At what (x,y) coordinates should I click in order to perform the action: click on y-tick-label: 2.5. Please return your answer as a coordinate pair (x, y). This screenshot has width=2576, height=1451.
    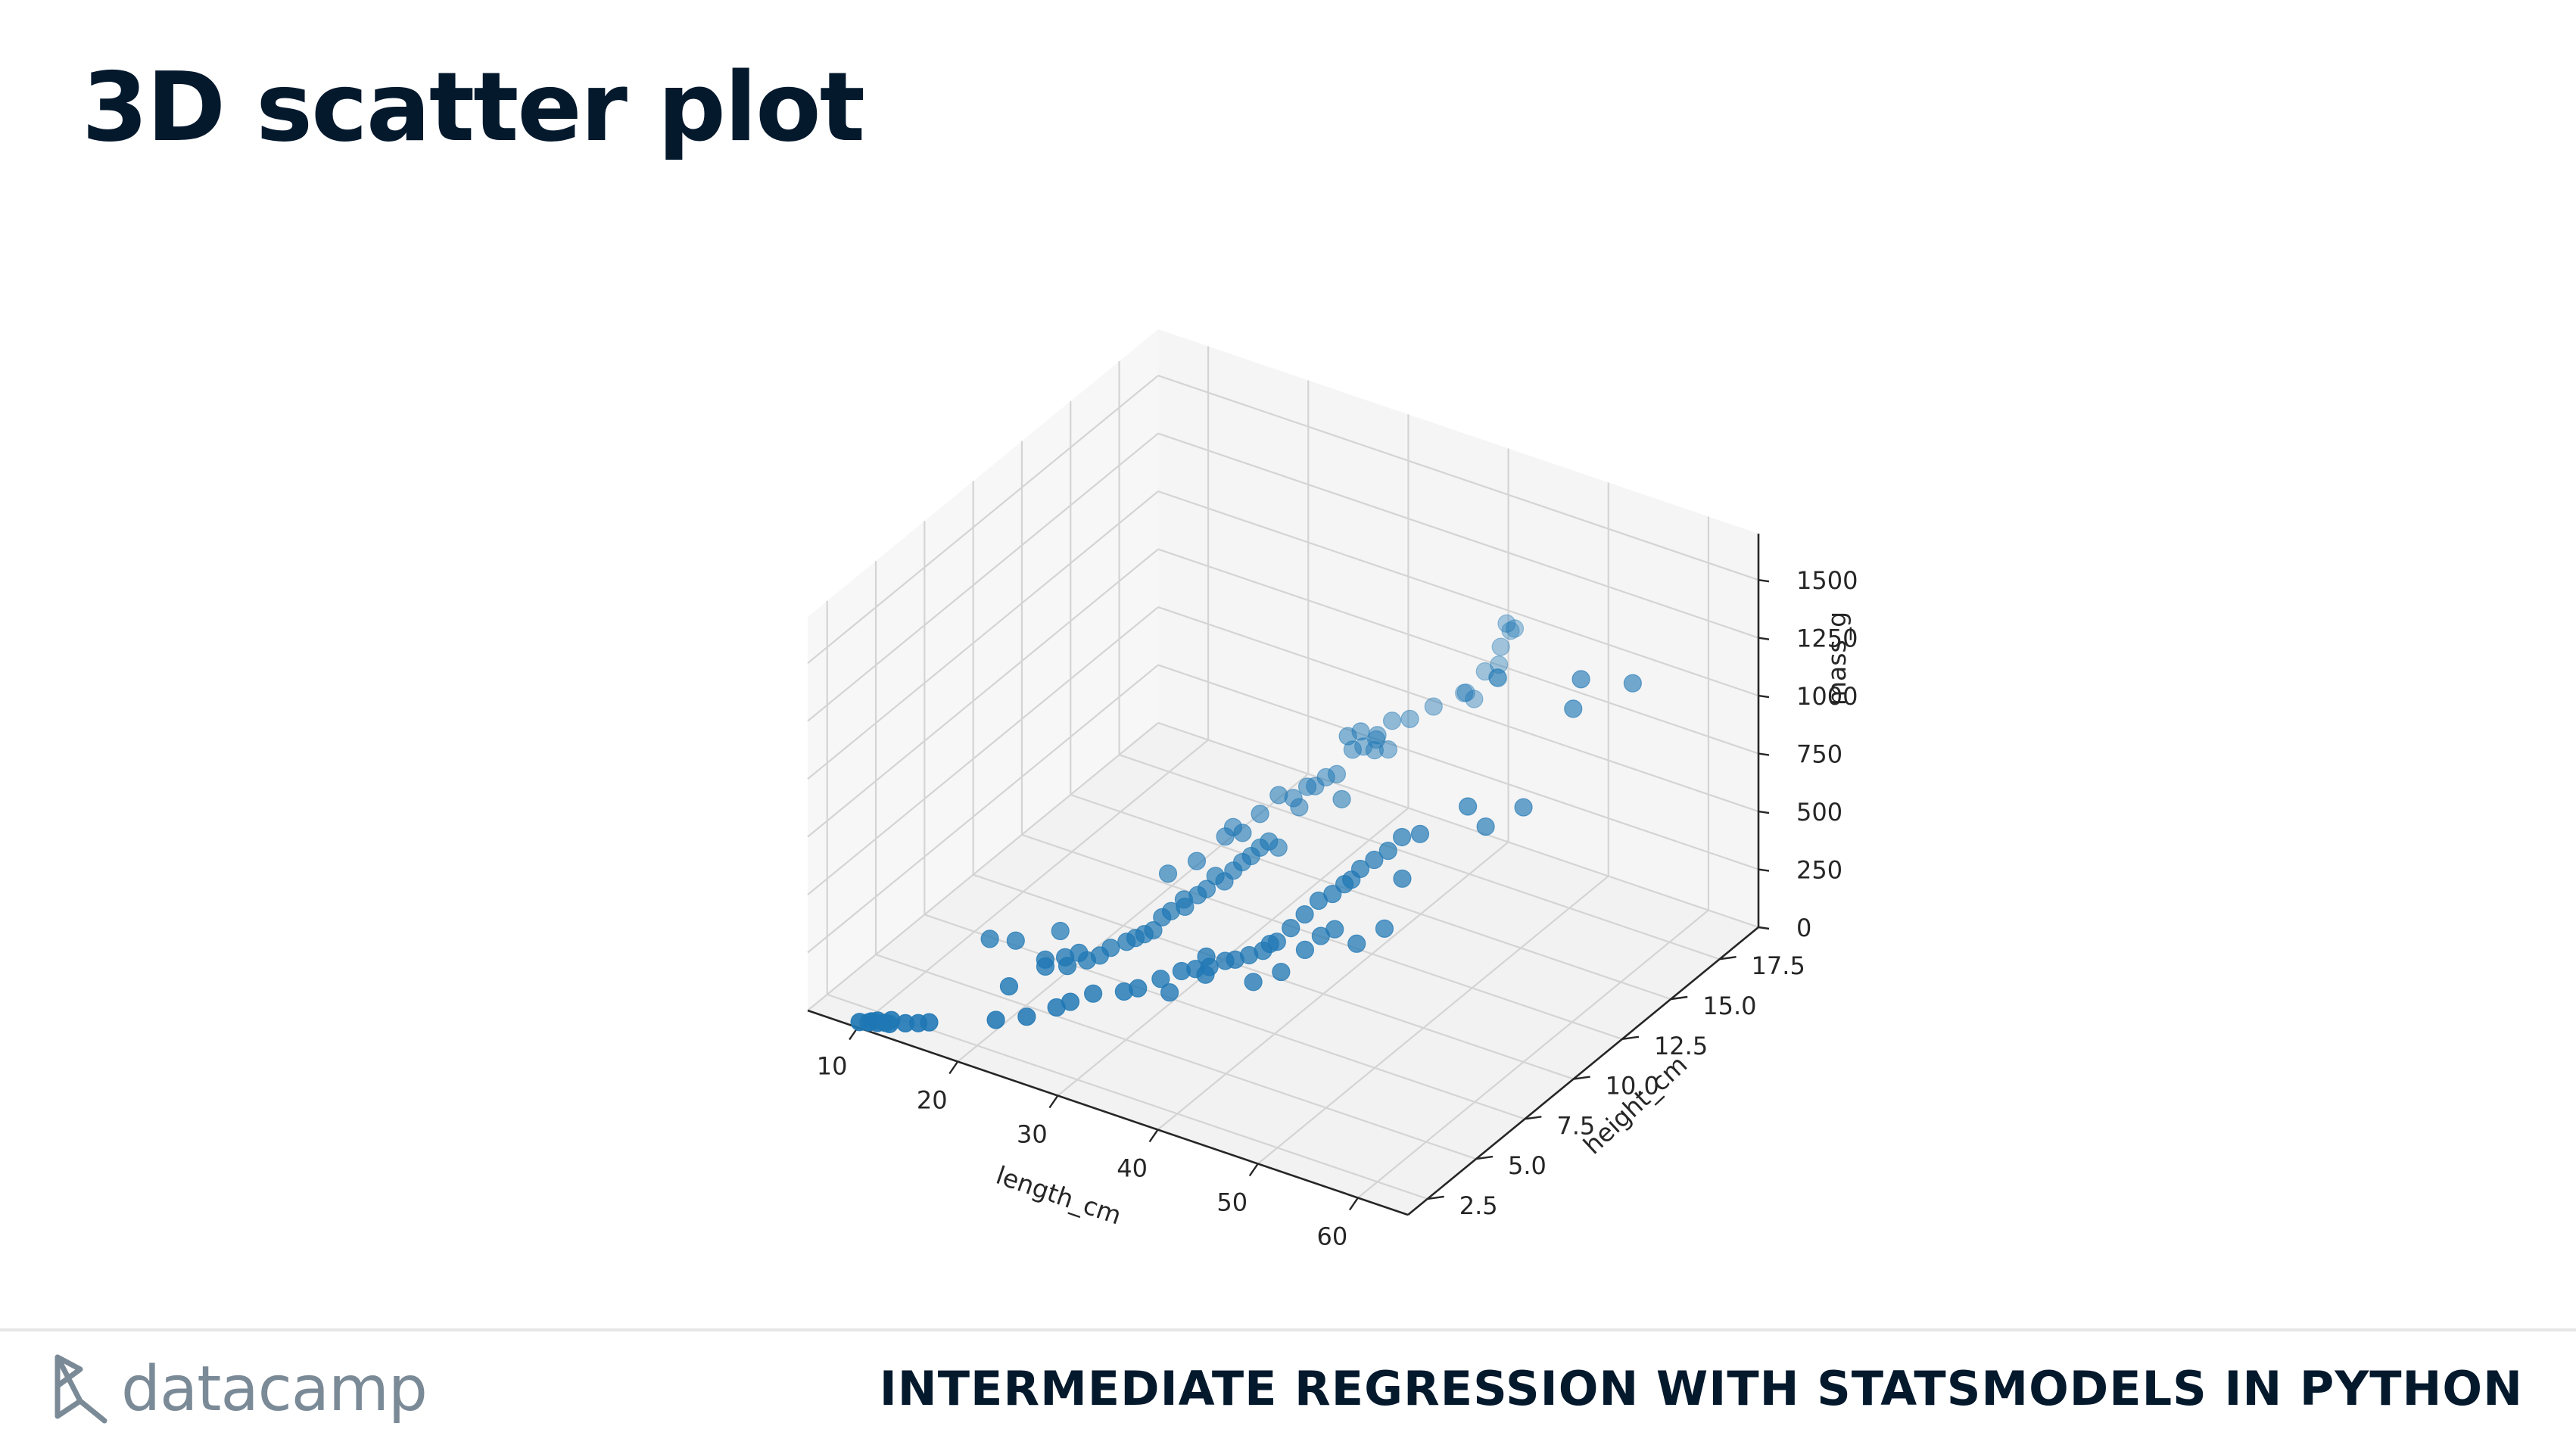
    Looking at the image, I should click on (1478, 1205).